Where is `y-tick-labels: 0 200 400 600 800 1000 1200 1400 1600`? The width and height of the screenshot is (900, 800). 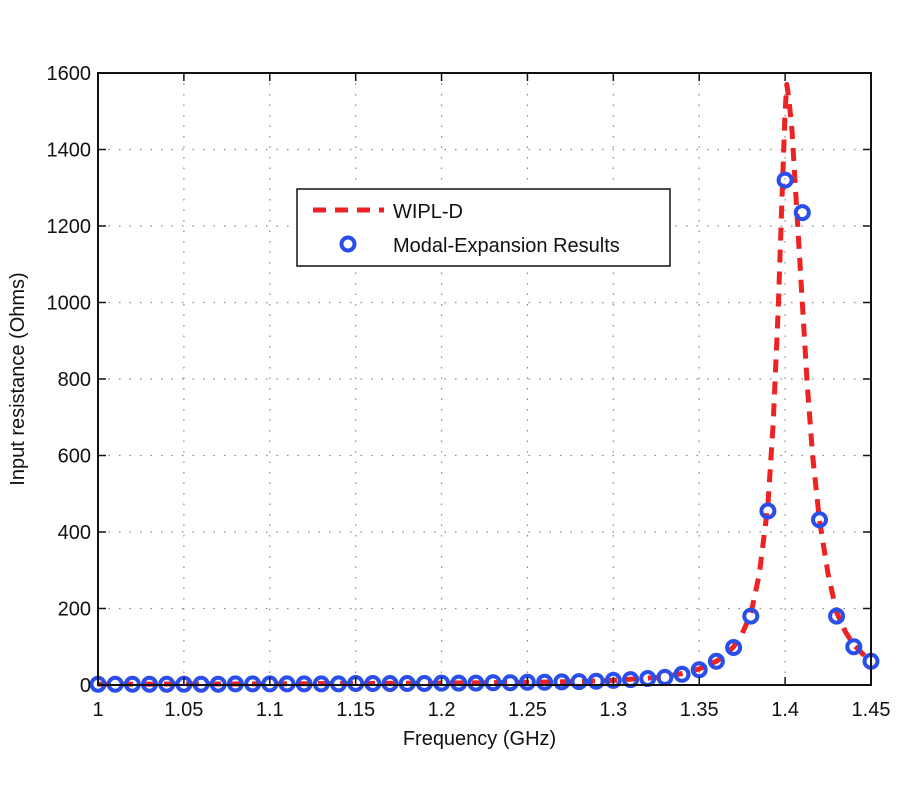 y-tick-labels: 0 200 400 600 800 1000 1200 1400 1600 is located at coordinates (69, 380).